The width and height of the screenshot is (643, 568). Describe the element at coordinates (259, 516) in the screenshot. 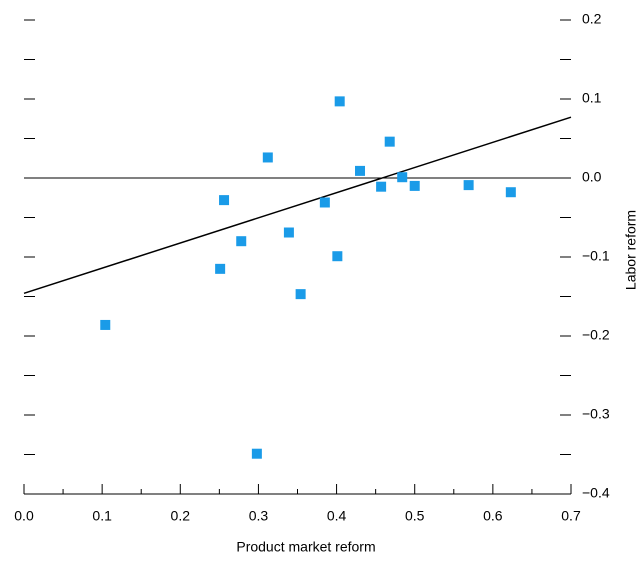

I see `x-tick-label: 0.3` at that location.